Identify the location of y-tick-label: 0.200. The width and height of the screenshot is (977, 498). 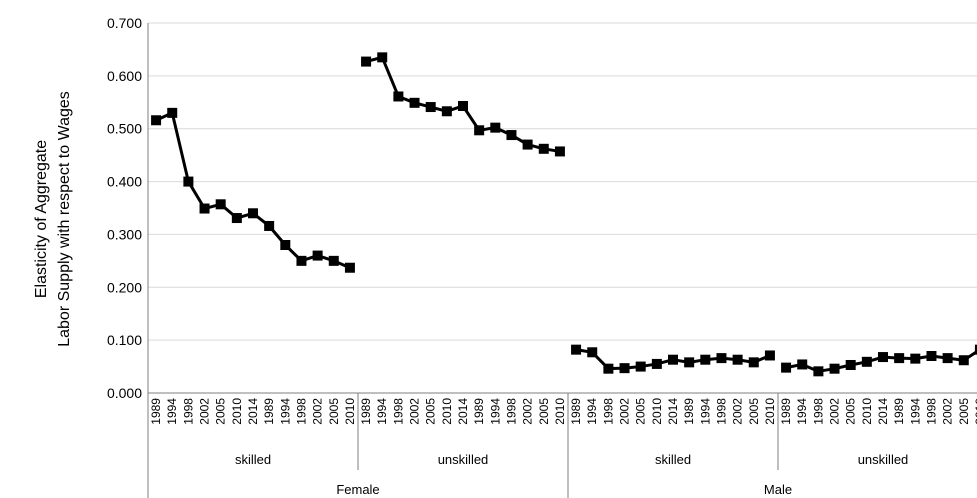
(124, 287).